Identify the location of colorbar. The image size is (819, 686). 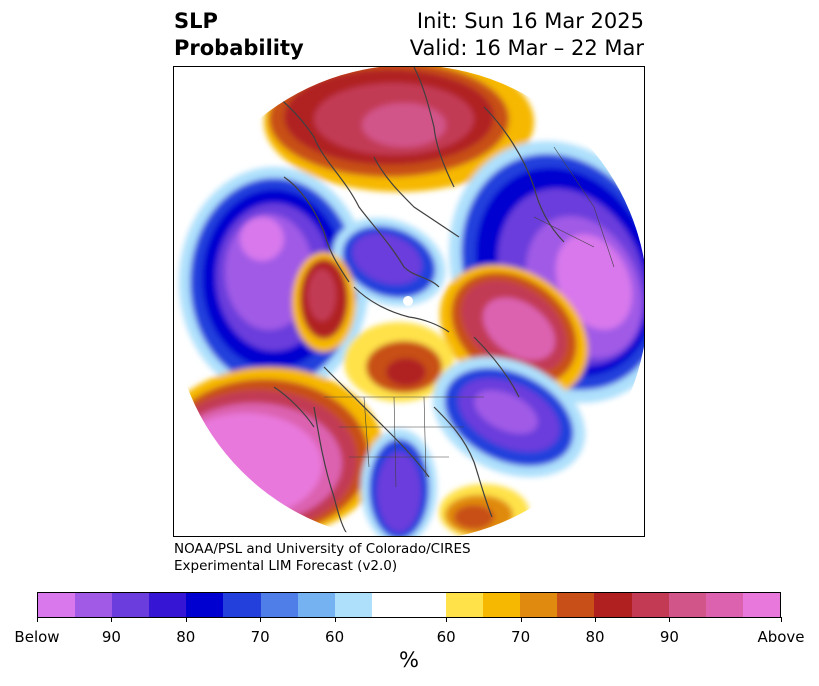
(409, 605).